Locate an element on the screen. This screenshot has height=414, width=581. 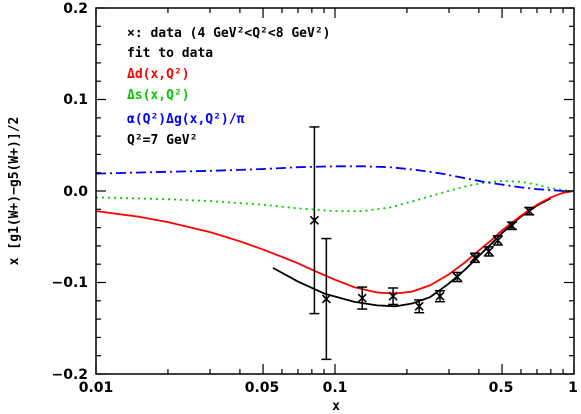
y-tick-label: 0.0 is located at coordinates (75, 192).